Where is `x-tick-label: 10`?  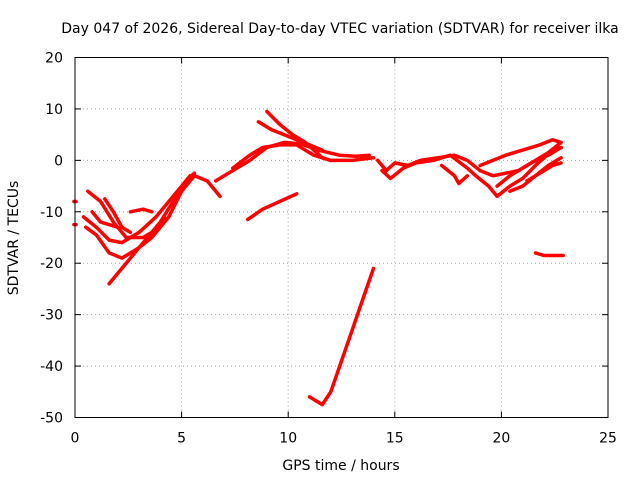 x-tick-label: 10 is located at coordinates (288, 439).